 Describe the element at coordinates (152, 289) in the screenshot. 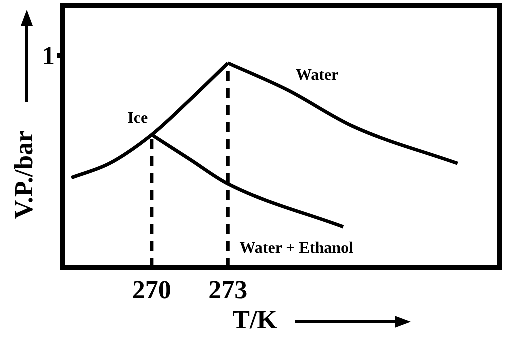

I see `x-tick-label: 270` at that location.